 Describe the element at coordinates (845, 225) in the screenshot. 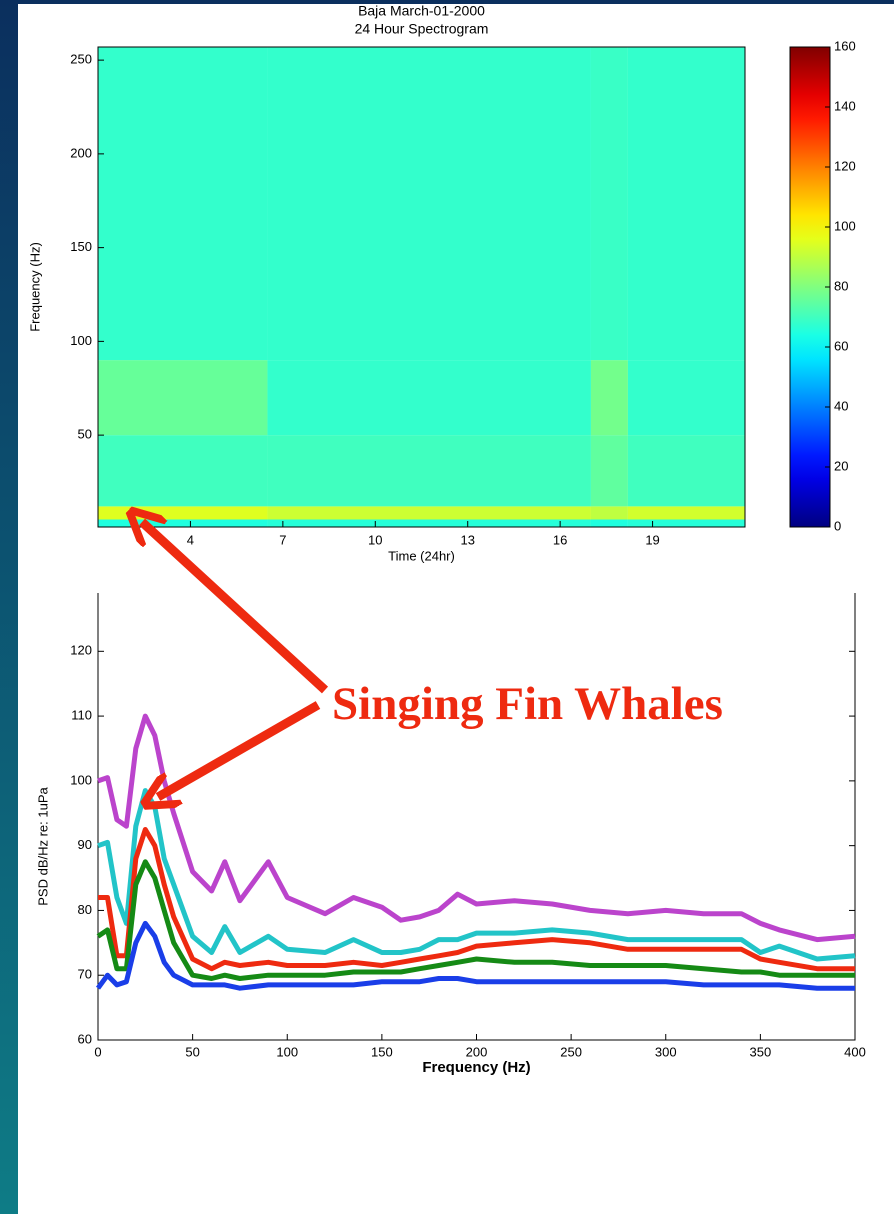

I see `colorbar-tick-label: 100` at that location.